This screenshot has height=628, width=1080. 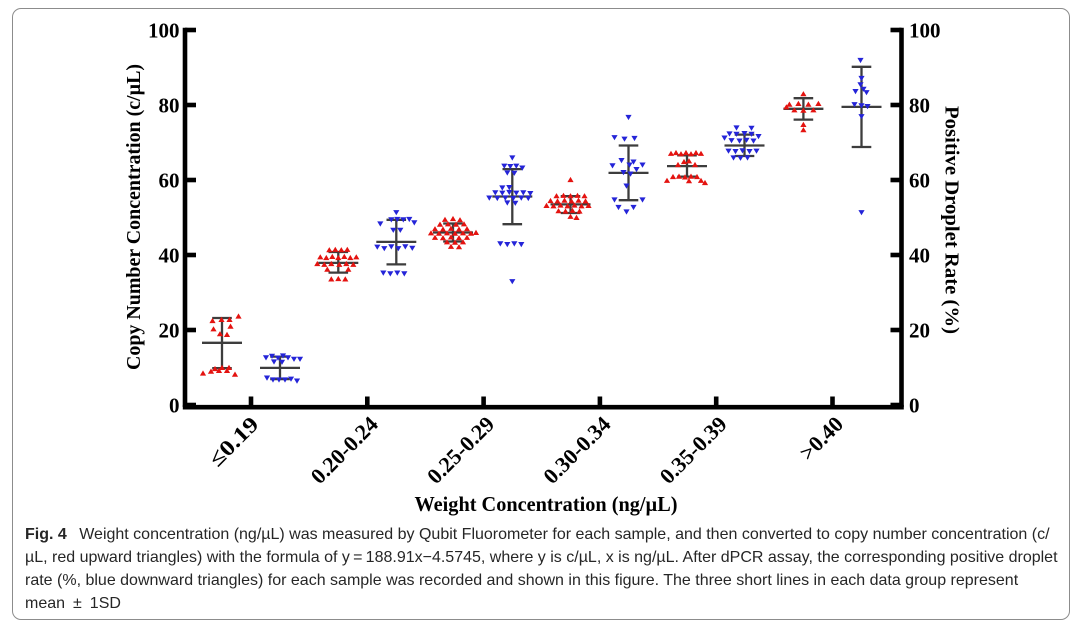 What do you see at coordinates (460, 449) in the screenshot?
I see `svg-text: 0.25-0.29` at bounding box center [460, 449].